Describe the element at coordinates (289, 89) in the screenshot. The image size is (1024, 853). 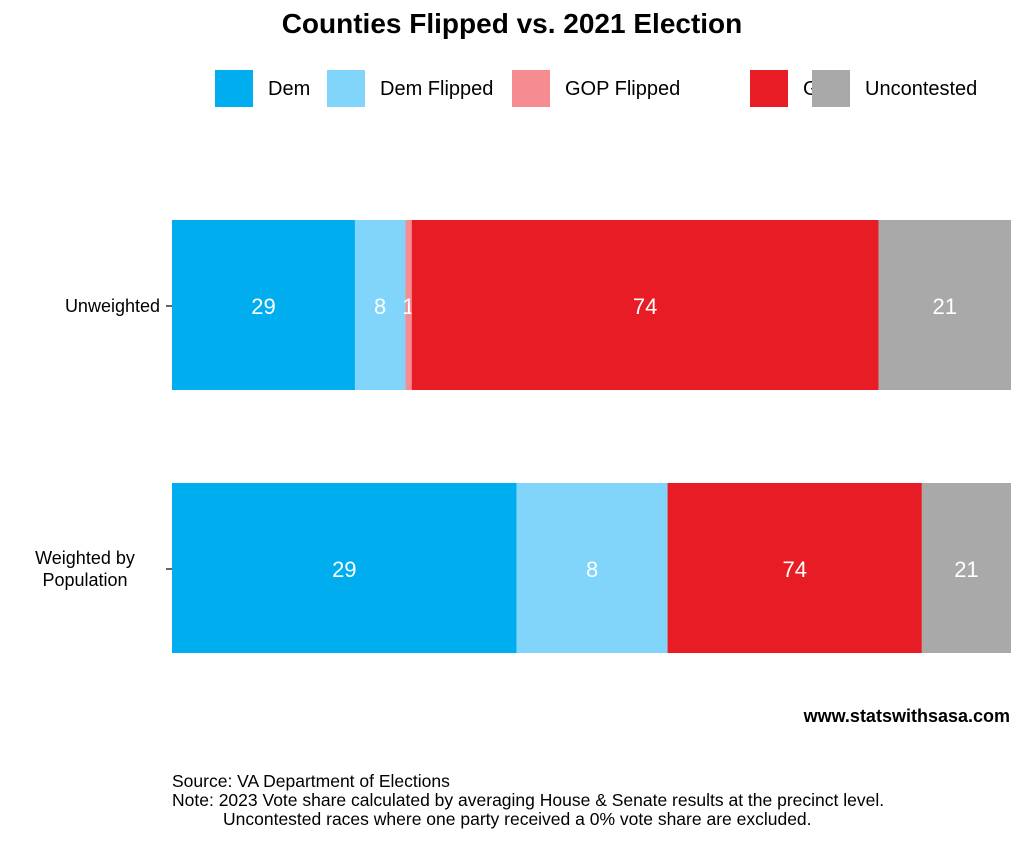
I see `legend-label: Dem` at that location.